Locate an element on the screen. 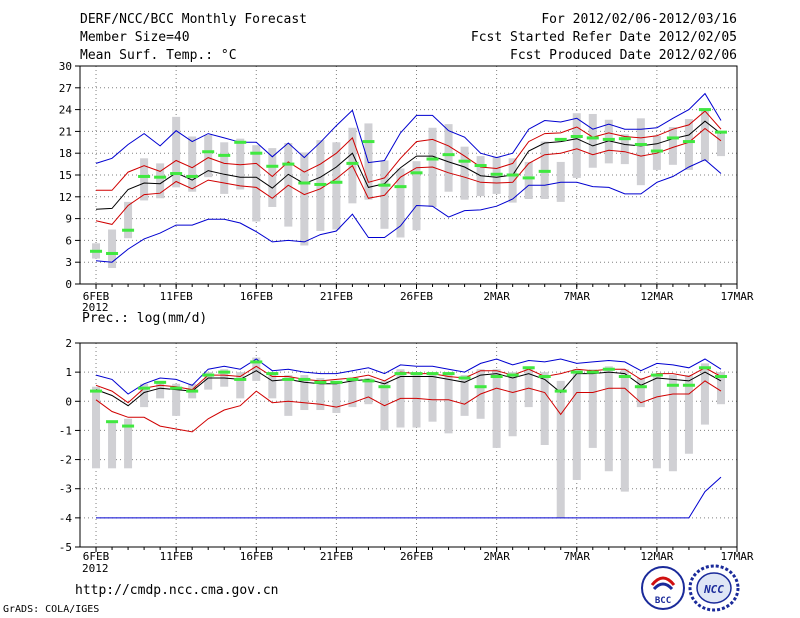 The width and height of the screenshot is (800, 618). forecast-started-date: Fcst Started Refer Date 2012/02/05 is located at coordinates (603, 37).